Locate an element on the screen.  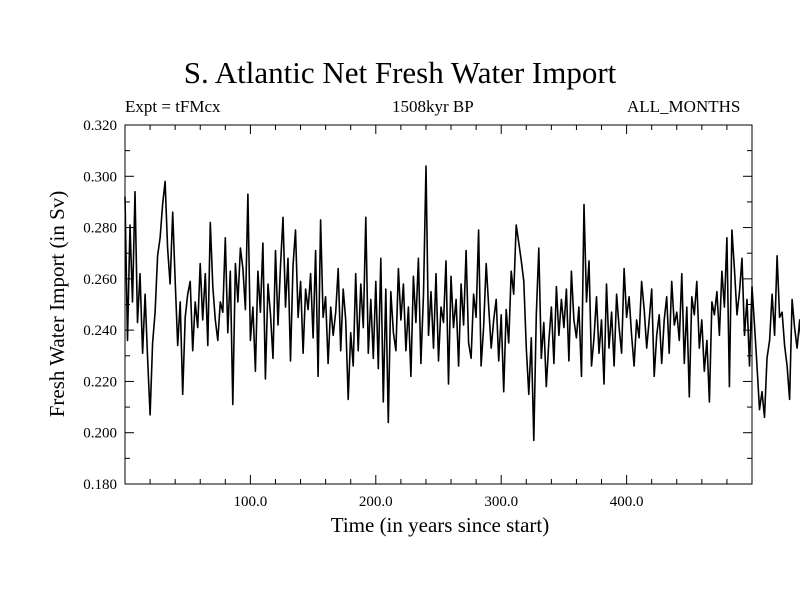
y-axis-label: Fresh Water Import (in Sv) is located at coordinates (57, 304).